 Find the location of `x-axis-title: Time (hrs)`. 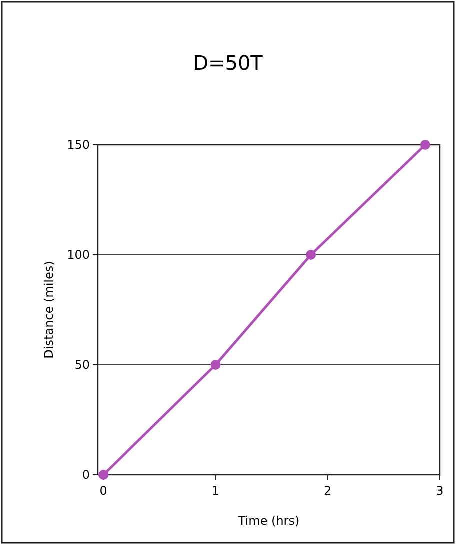

x-axis-title: Time (hrs) is located at coordinates (268, 521).